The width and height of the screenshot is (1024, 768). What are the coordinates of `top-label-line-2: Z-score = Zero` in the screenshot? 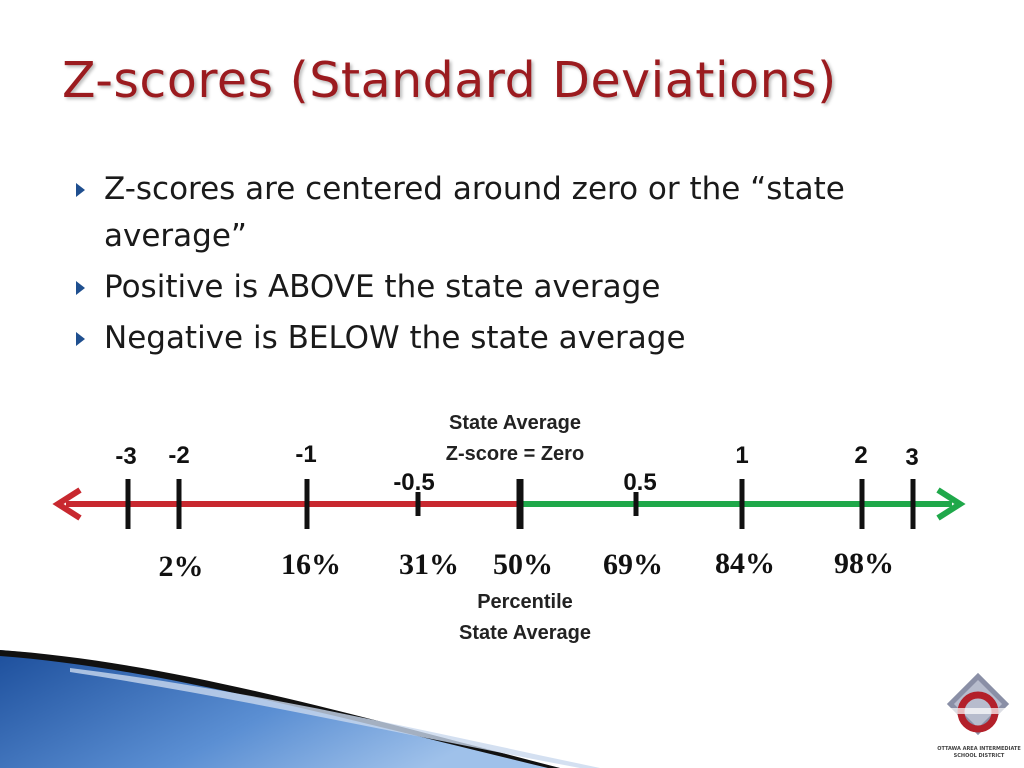 It's located at (515, 454).